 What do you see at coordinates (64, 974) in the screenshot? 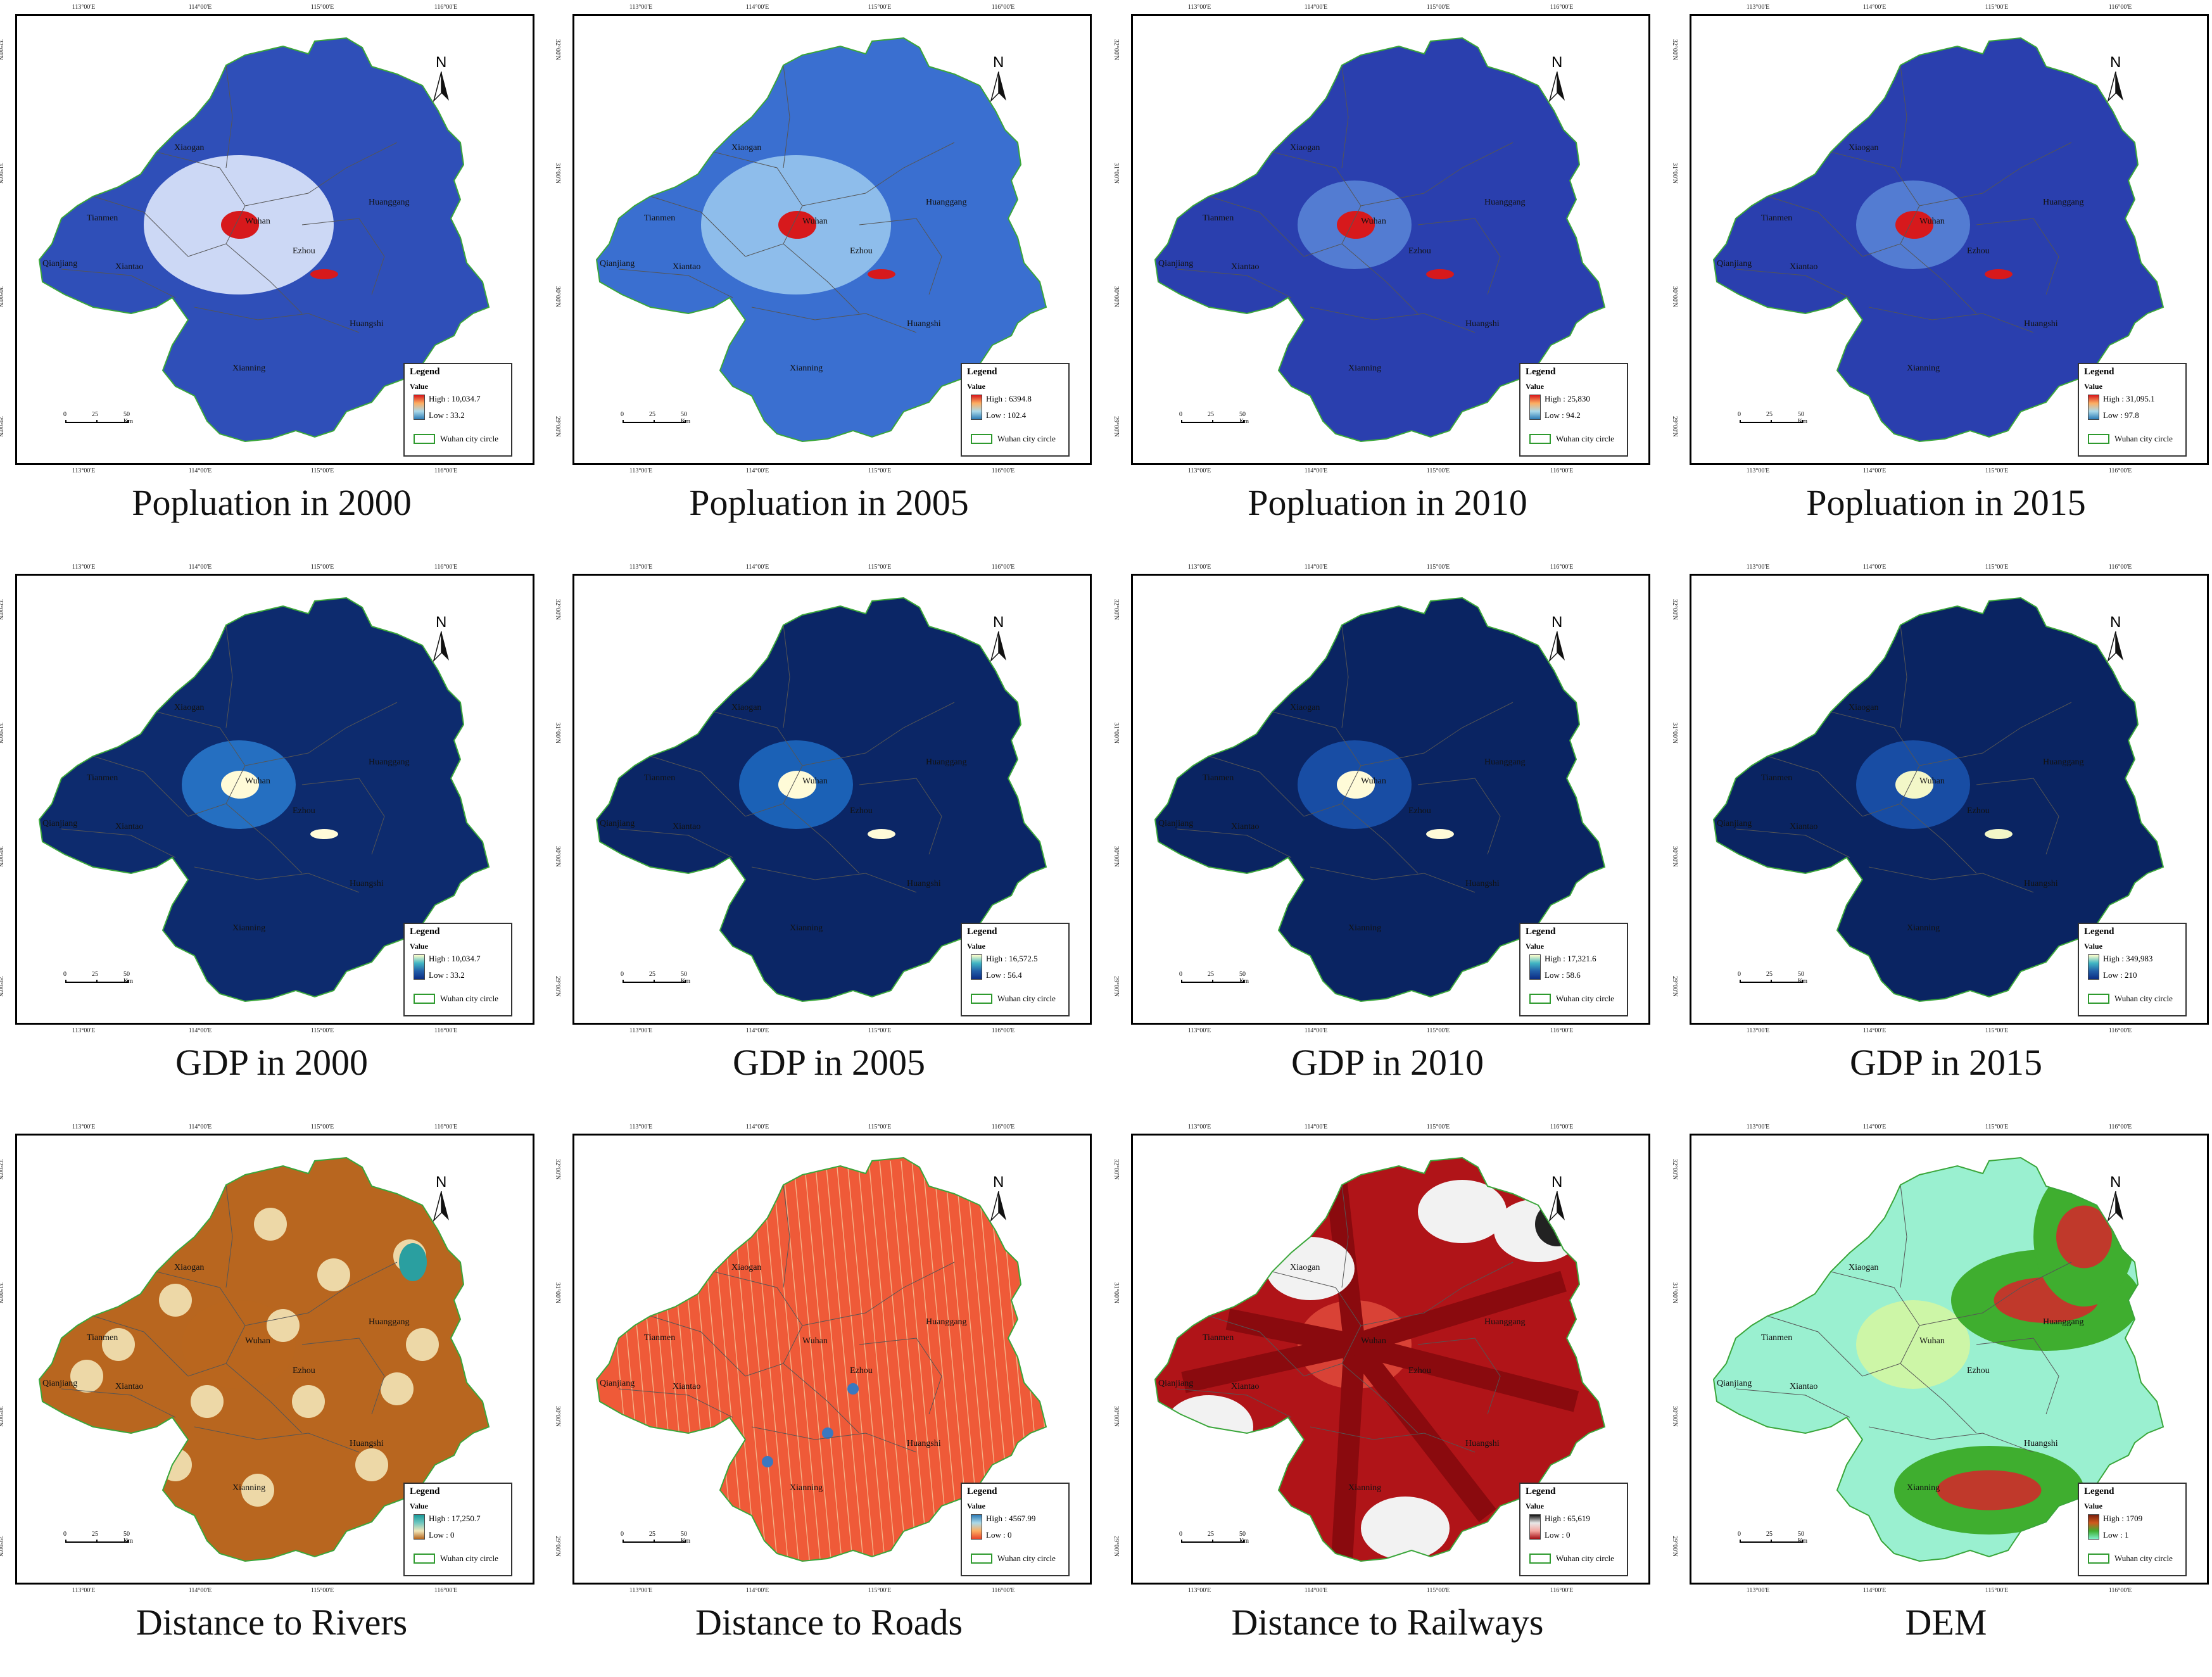
I see `scale-label: 0` at bounding box center [64, 974].